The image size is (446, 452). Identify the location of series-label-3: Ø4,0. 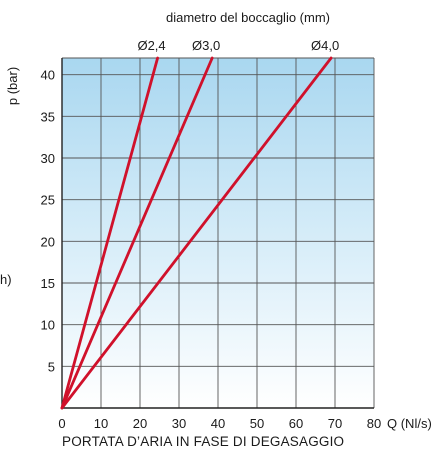
(325, 45).